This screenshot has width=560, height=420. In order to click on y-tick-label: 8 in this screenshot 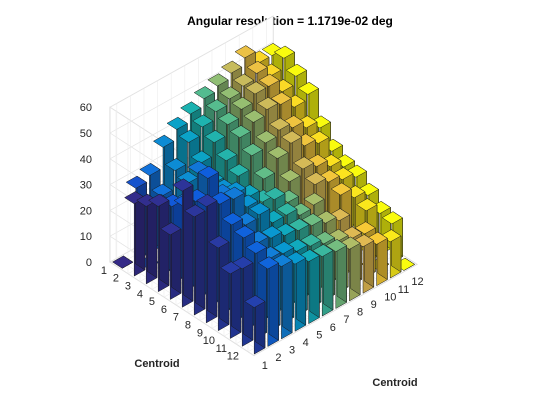, I will do `click(188, 326)`.